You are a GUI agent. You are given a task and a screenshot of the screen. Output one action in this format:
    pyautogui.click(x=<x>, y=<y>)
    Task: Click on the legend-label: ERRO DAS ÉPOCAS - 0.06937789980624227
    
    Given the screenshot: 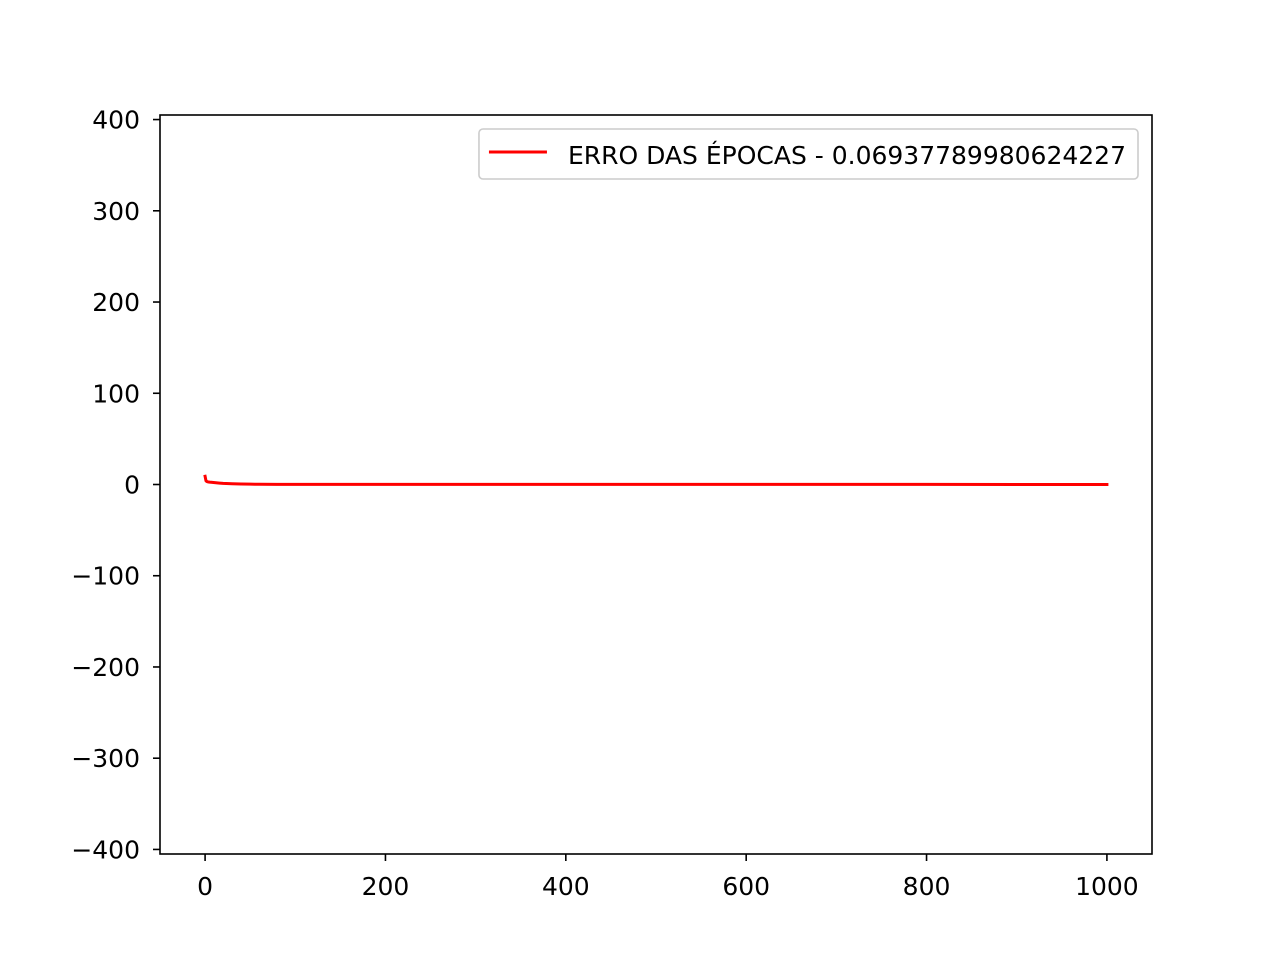 What is the action you would take?
    pyautogui.click(x=847, y=155)
    